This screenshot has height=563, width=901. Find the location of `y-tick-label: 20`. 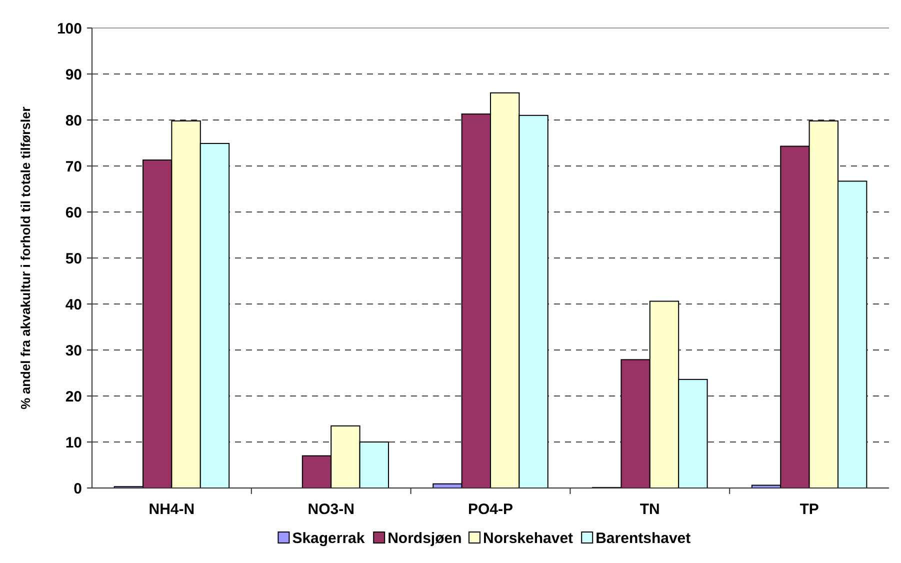

y-tick-label: 20 is located at coordinates (73, 397).